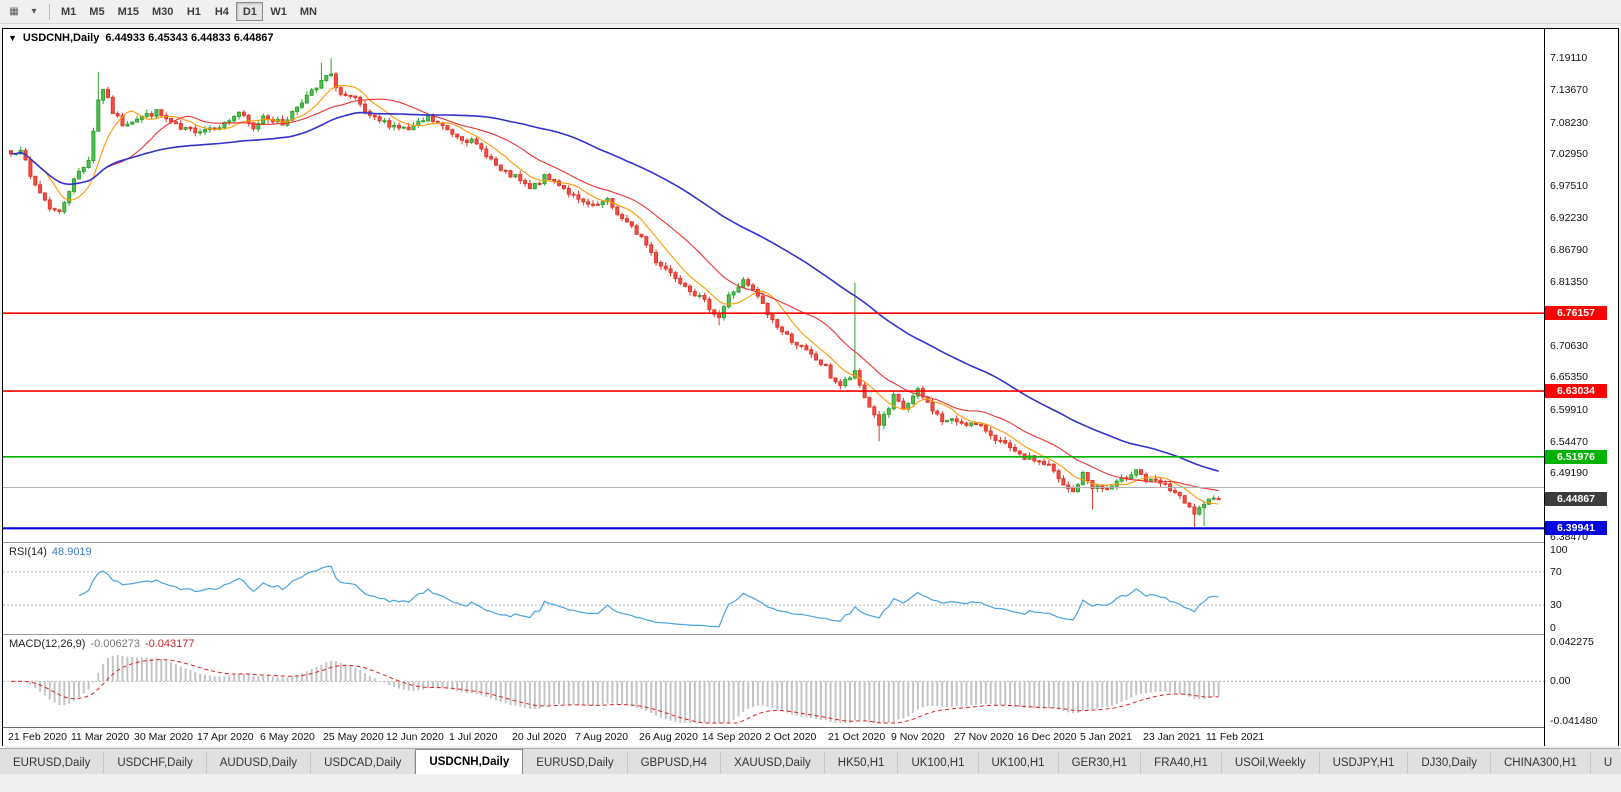 The height and width of the screenshot is (792, 1621). I want to click on price-tick-label: 7.08230, so click(1569, 123).